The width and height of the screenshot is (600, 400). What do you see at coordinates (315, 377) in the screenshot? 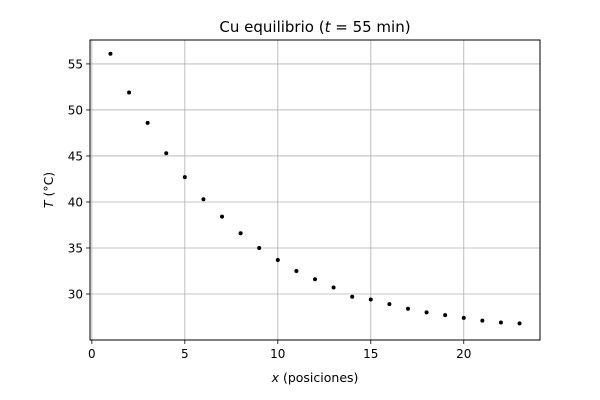
I see `x-axis-label: x (posiciones)` at bounding box center [315, 377].